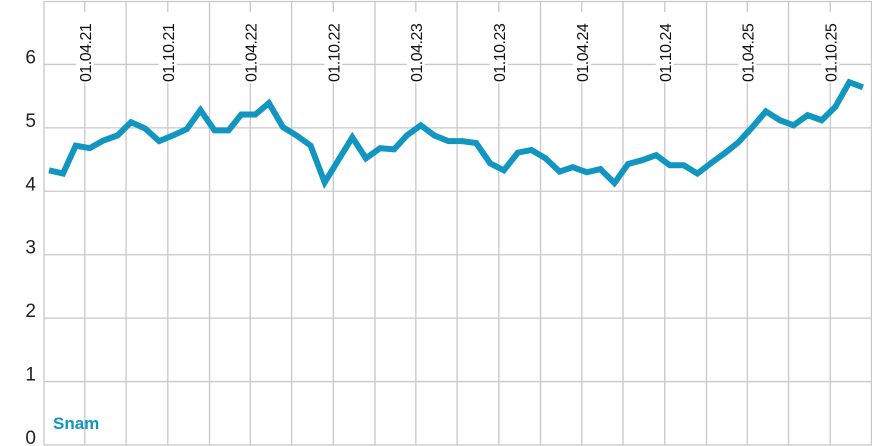  What do you see at coordinates (417, 52) in the screenshot?
I see `x-tick-label: 01.04.23` at bounding box center [417, 52].